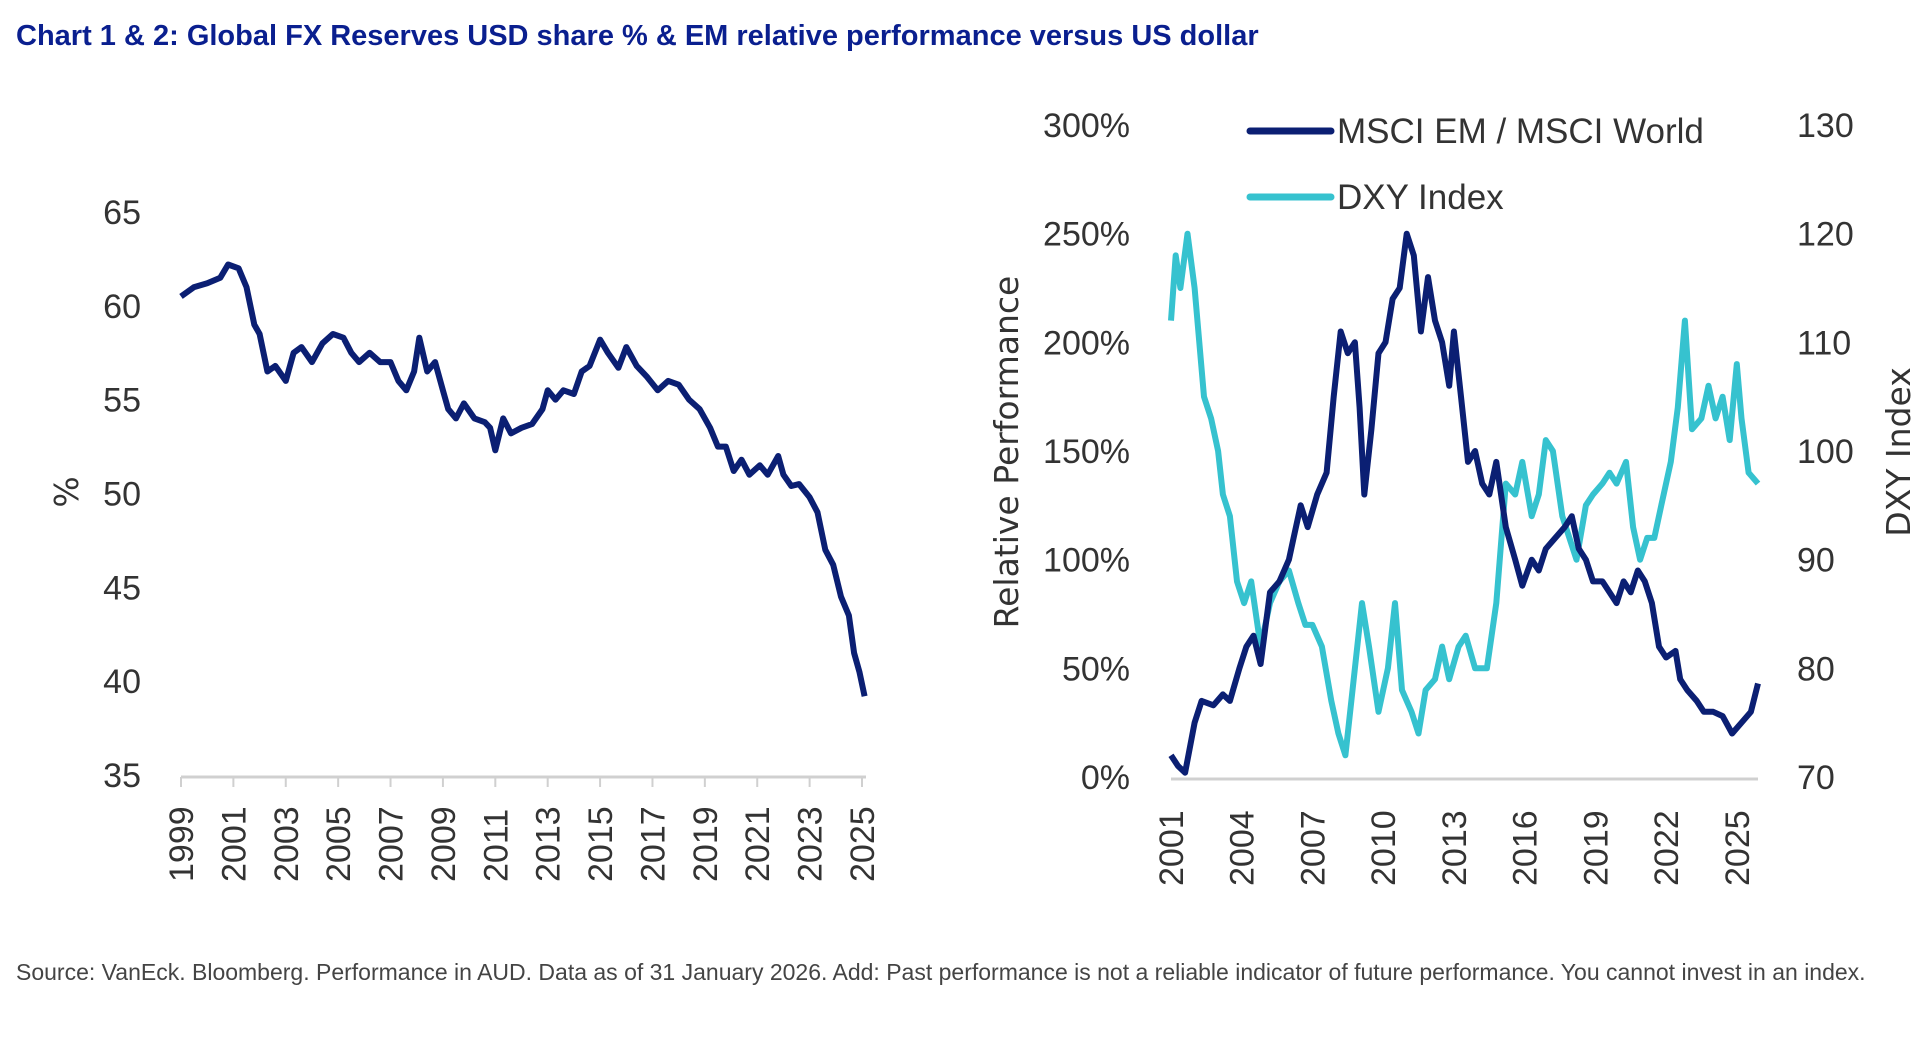  Describe the element at coordinates (287, 844) in the screenshot. I see `x-tick-label: 2003` at that location.